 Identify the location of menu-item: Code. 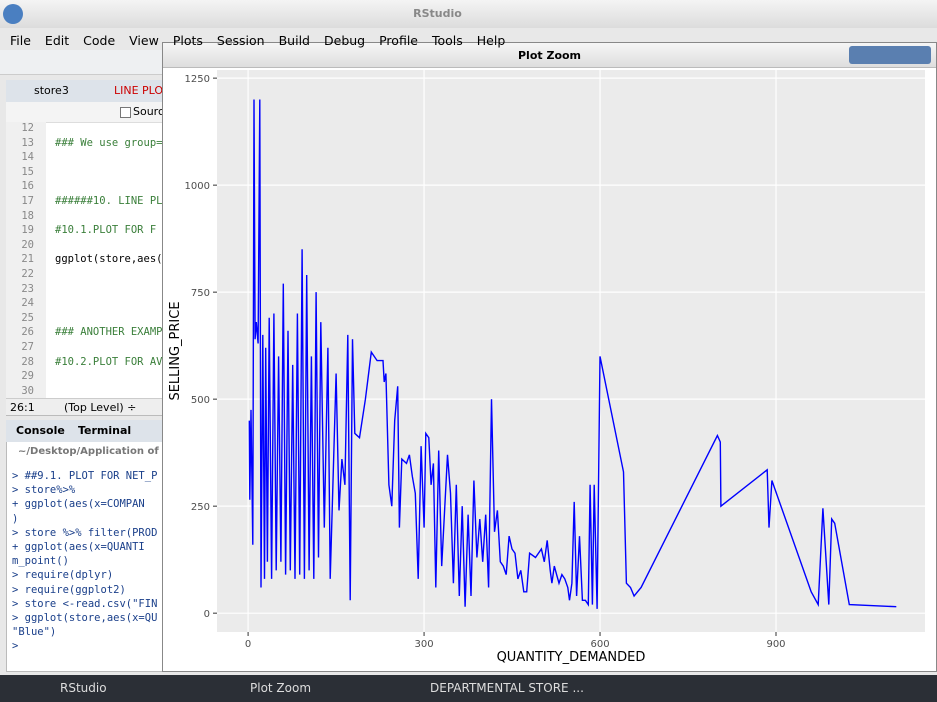
(99, 40).